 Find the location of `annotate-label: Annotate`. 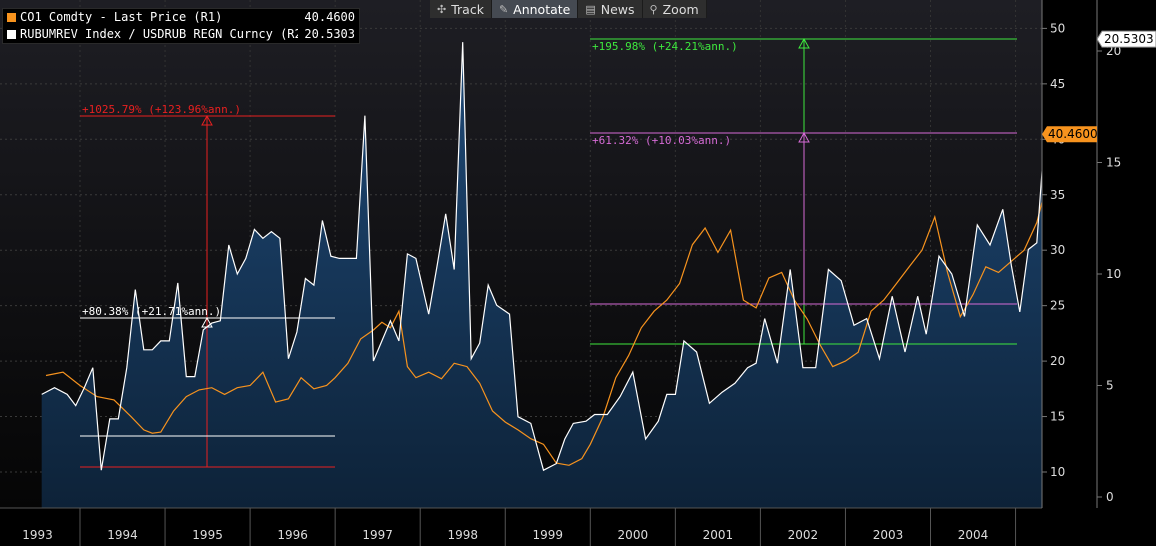

annotate-label: Annotate is located at coordinates (542, 9).